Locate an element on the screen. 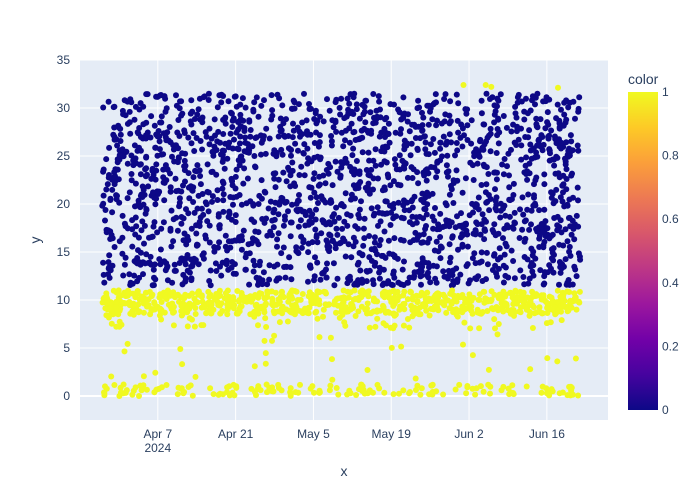  y-tick-label: 5 is located at coordinates (66, 348).